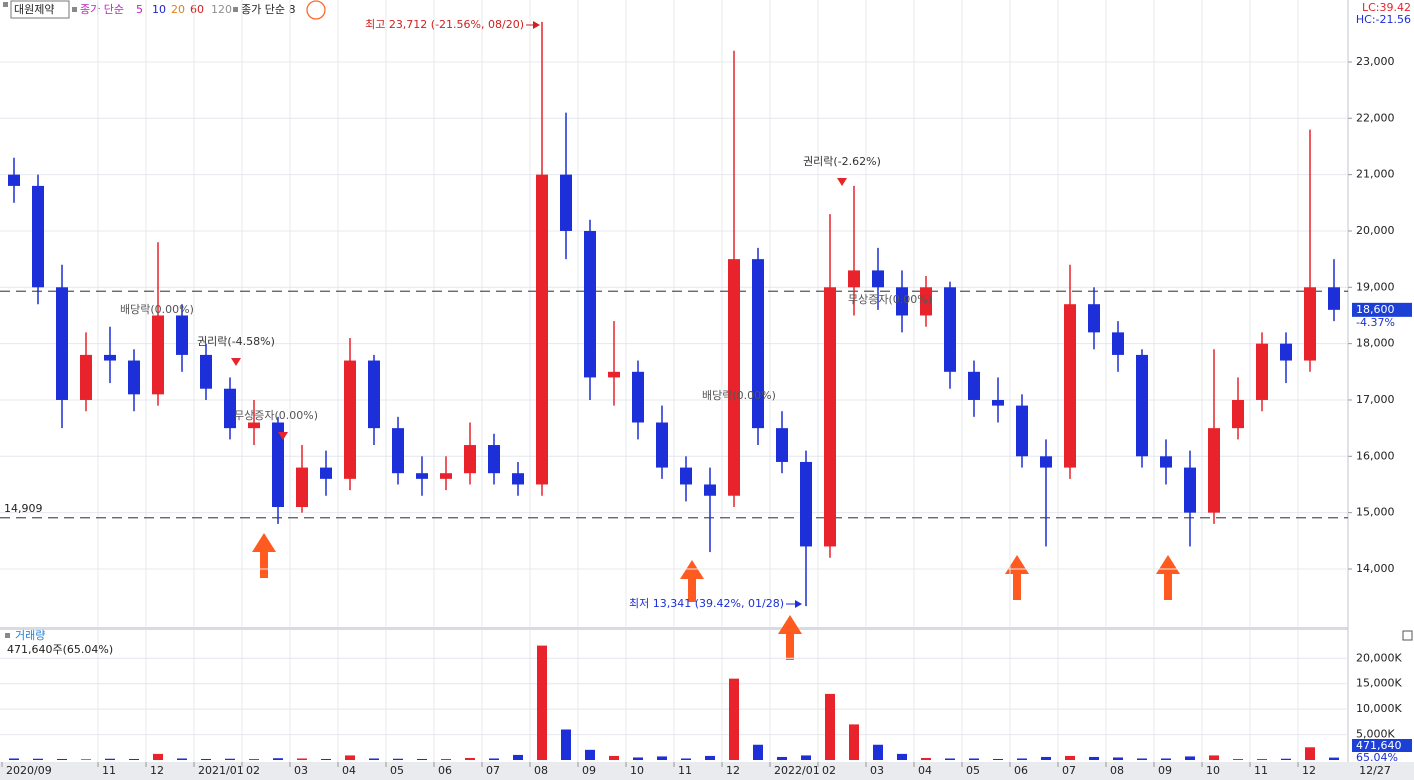 This screenshot has height=780, width=1414. I want to click on pane-close, so click(1407, 635).